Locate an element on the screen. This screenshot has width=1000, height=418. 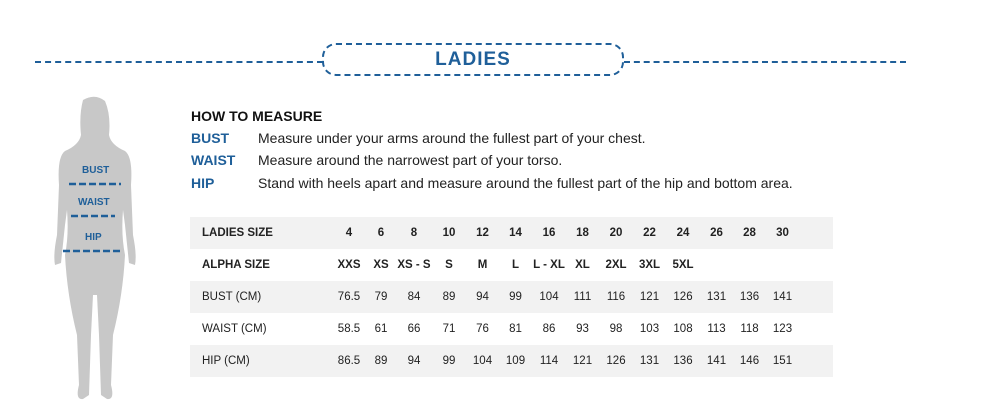
table-cell: XS is located at coordinates (381, 265).